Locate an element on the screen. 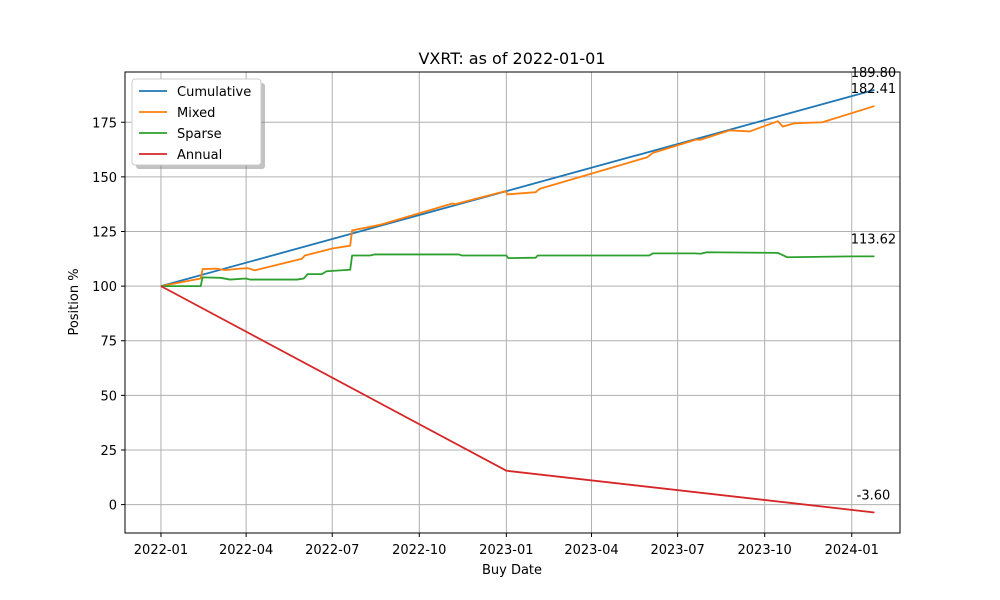 Image resolution: width=1000 pixels, height=600 pixels. end-label-mixed: 182.41 is located at coordinates (874, 89).